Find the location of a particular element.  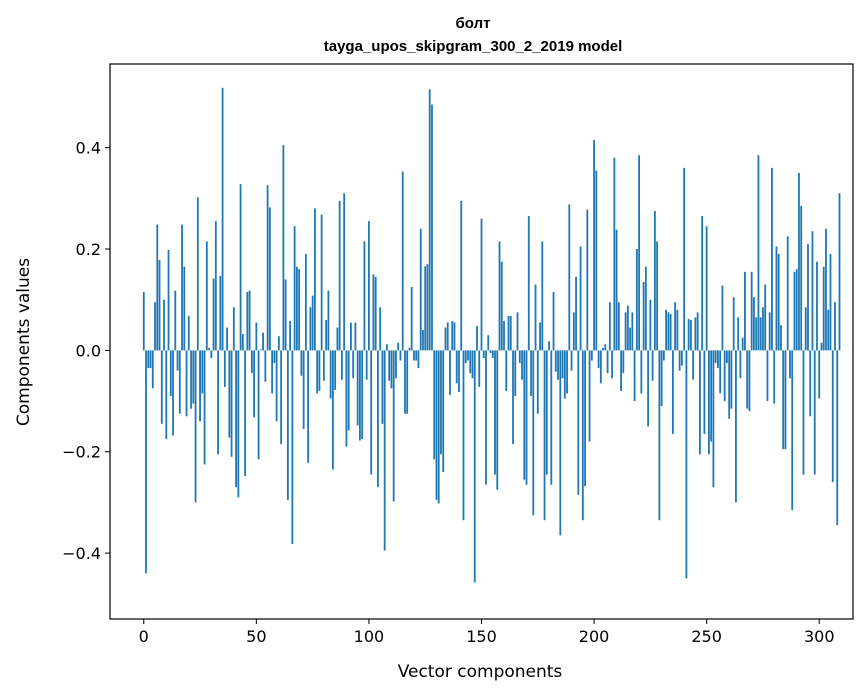

x-tick-label: 200 is located at coordinates (594, 636).